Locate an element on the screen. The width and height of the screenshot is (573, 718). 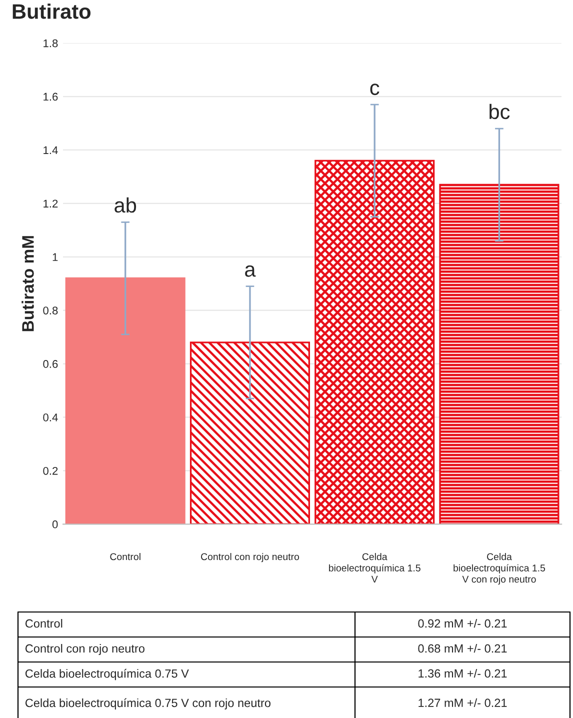
text: 1.36 mM +/- 0.21 is located at coordinates (462, 673).